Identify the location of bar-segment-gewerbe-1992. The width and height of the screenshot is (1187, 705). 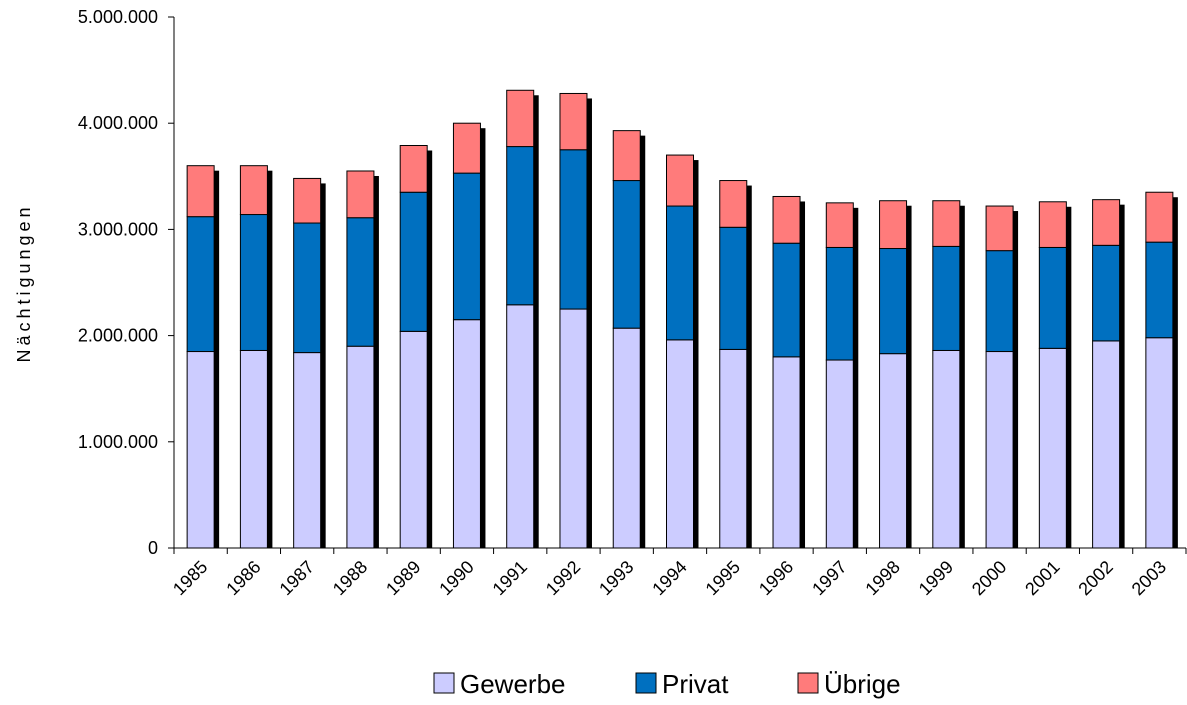
(573, 428).